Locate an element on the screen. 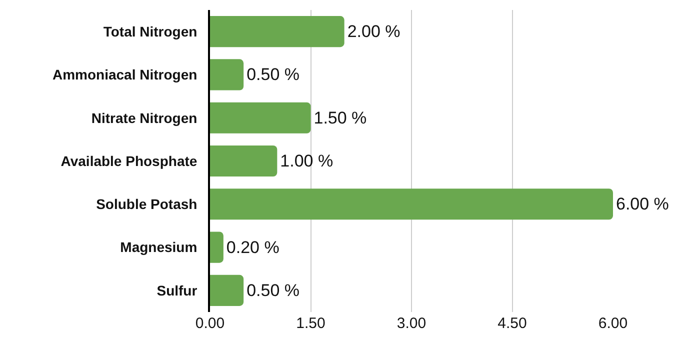  x-tick-label: 0.00 is located at coordinates (210, 323).